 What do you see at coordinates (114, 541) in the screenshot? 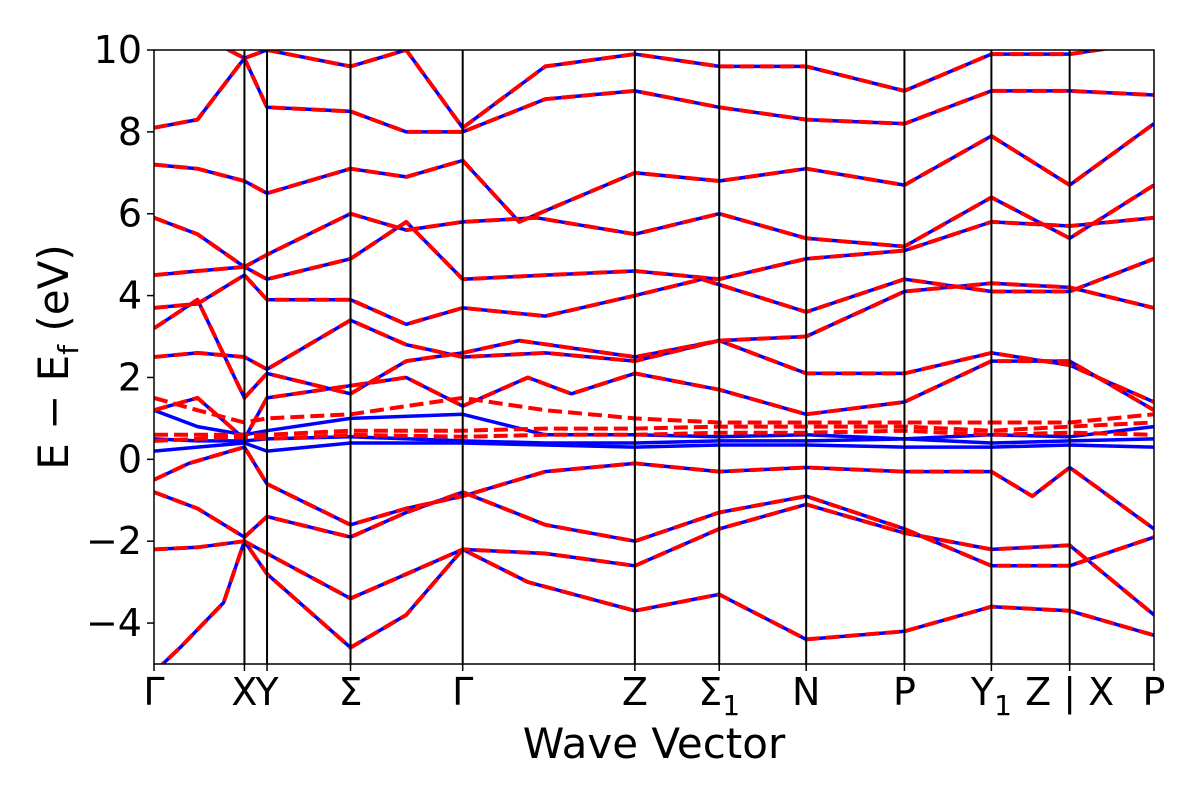
I see `y-tick-label-1: −2` at bounding box center [114, 541].